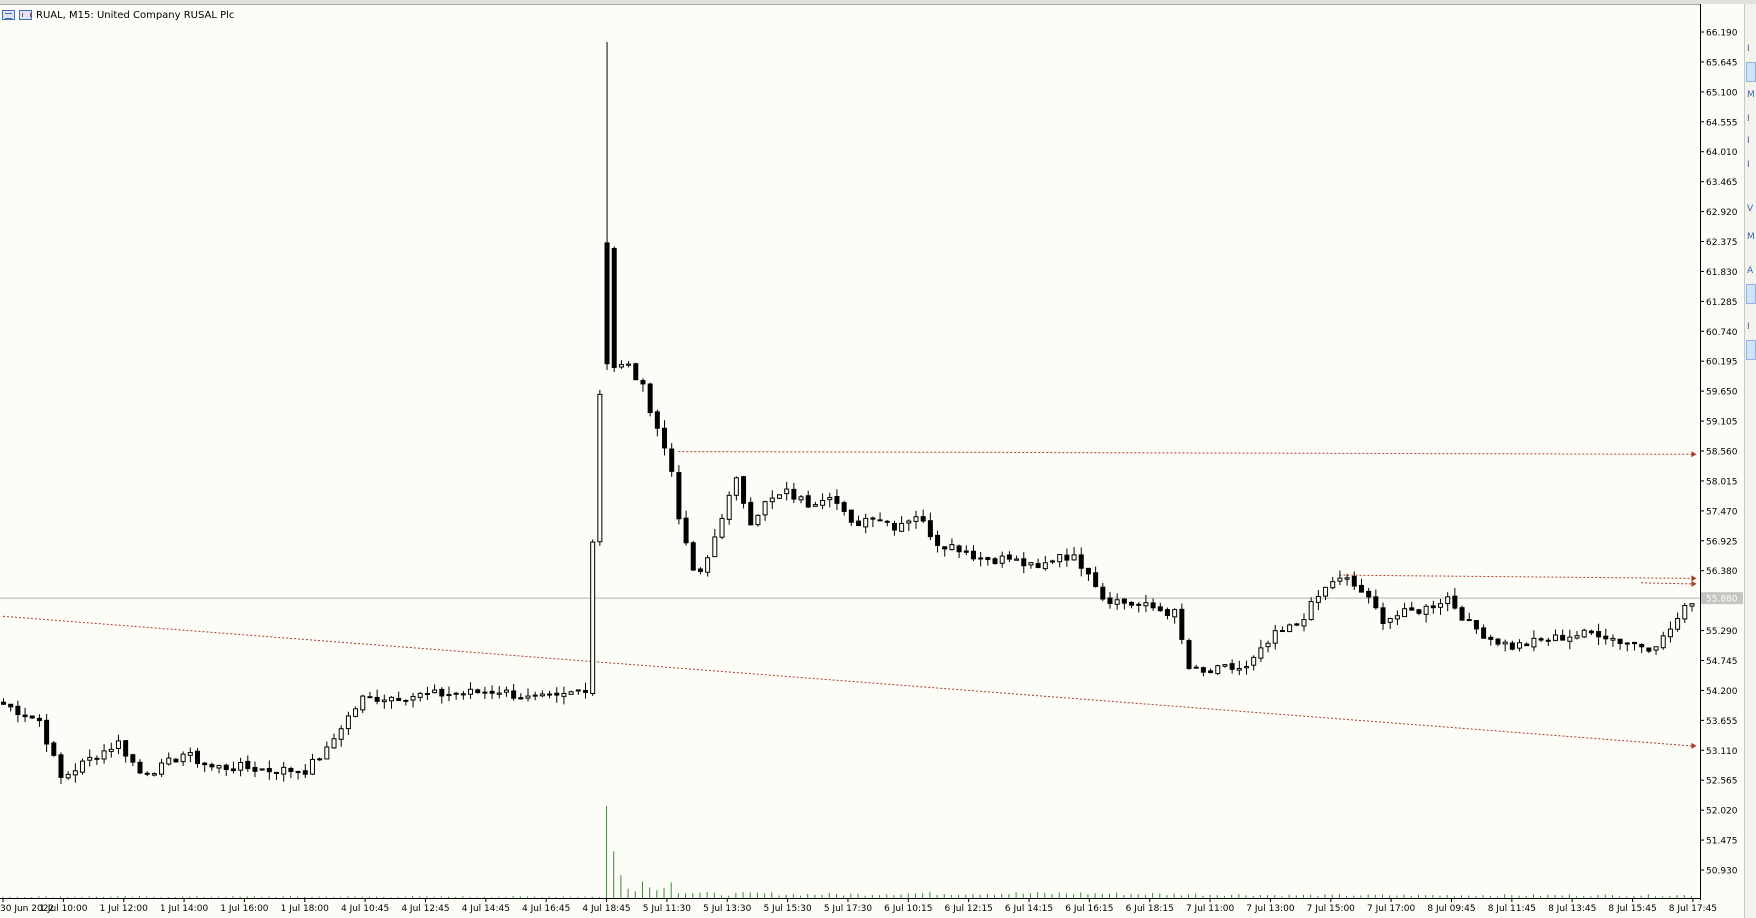 The width and height of the screenshot is (1756, 918). I want to click on price-tick-label-3: 64.555, so click(1722, 123).